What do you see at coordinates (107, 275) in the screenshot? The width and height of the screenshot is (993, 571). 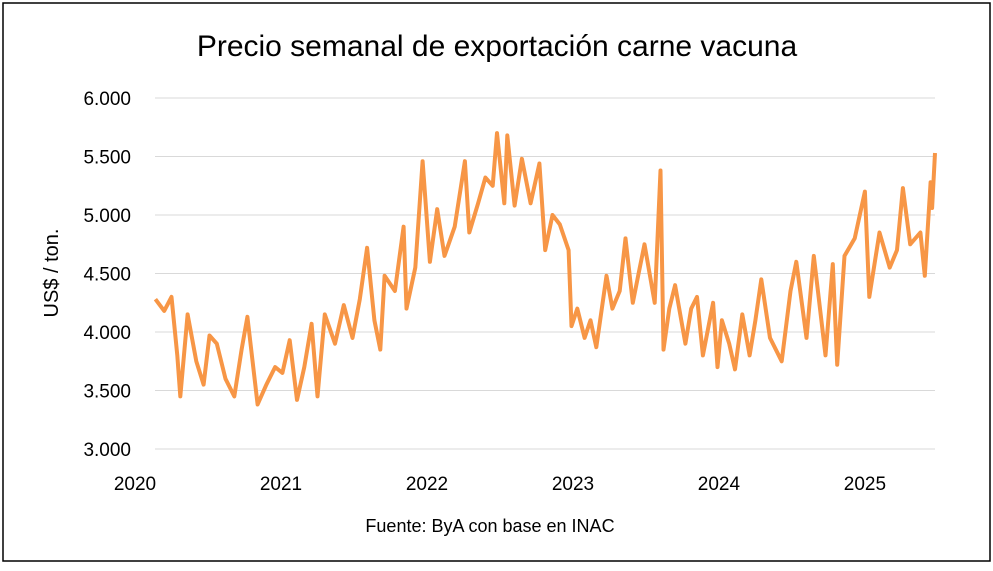 I see `y-tick-label: 4.500` at bounding box center [107, 275].